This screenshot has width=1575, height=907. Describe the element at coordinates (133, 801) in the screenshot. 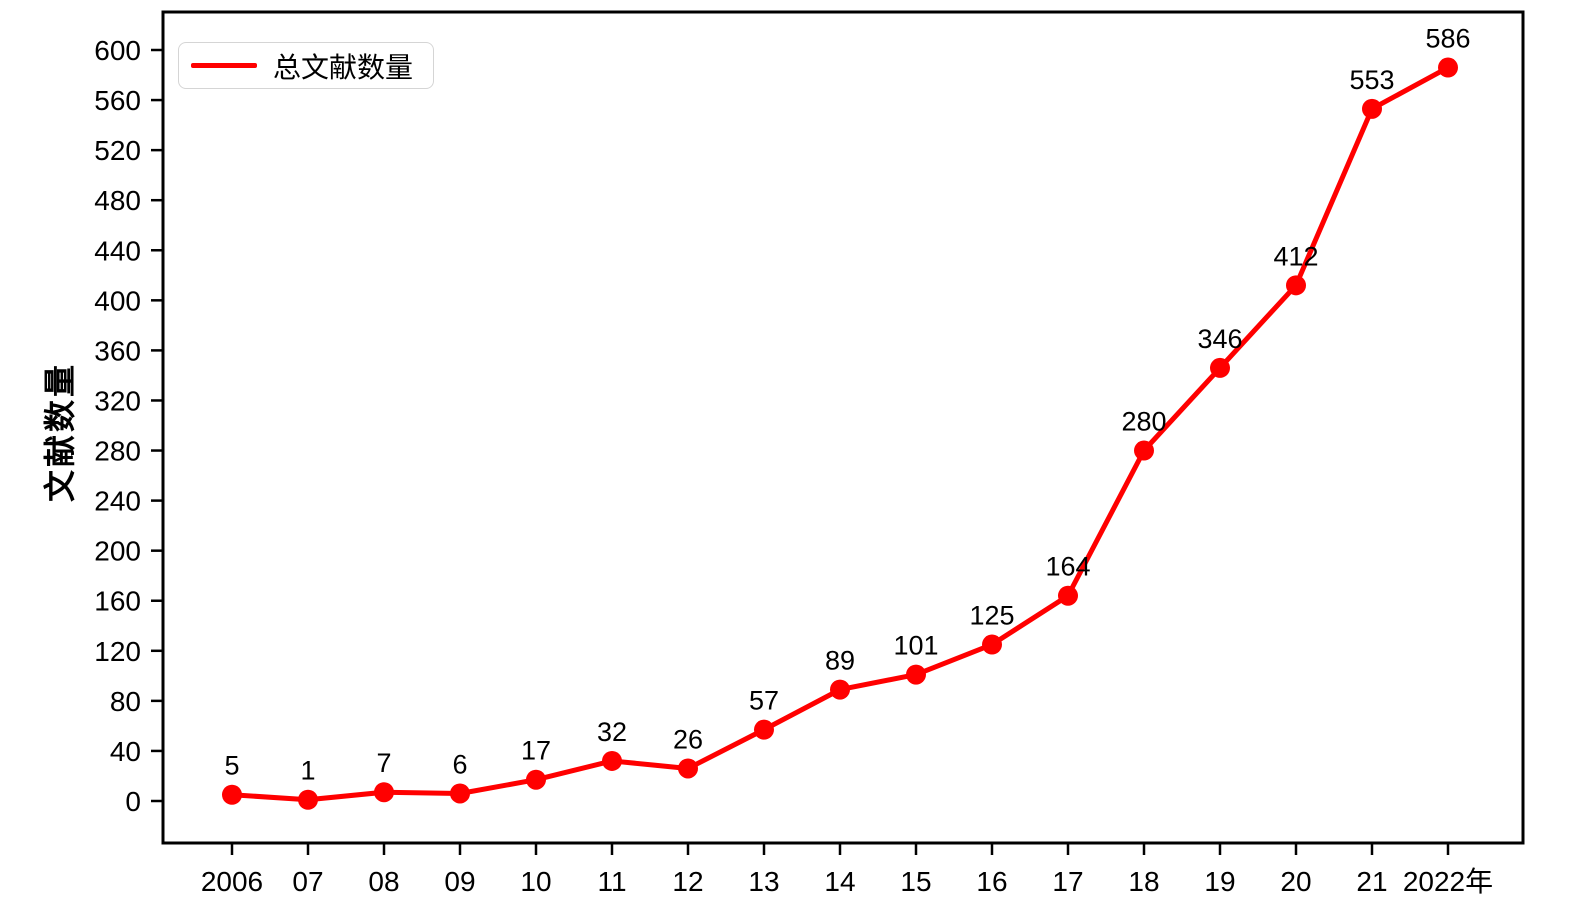

I see `y-tick-label: 0` at that location.